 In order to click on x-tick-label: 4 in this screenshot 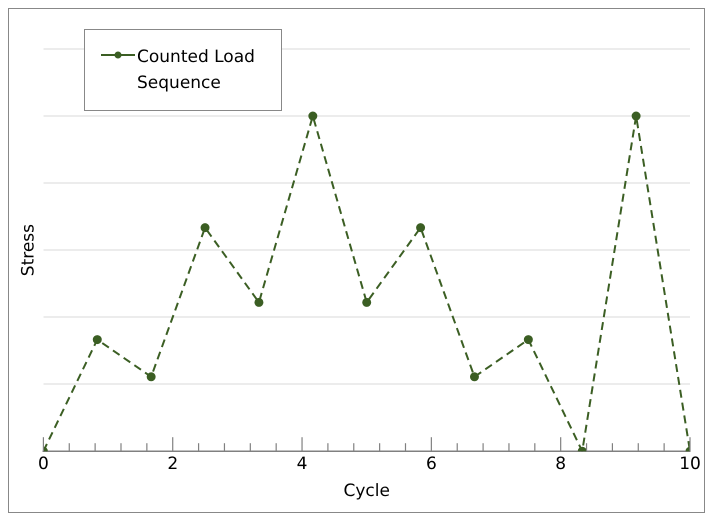, I will do `click(302, 464)`.